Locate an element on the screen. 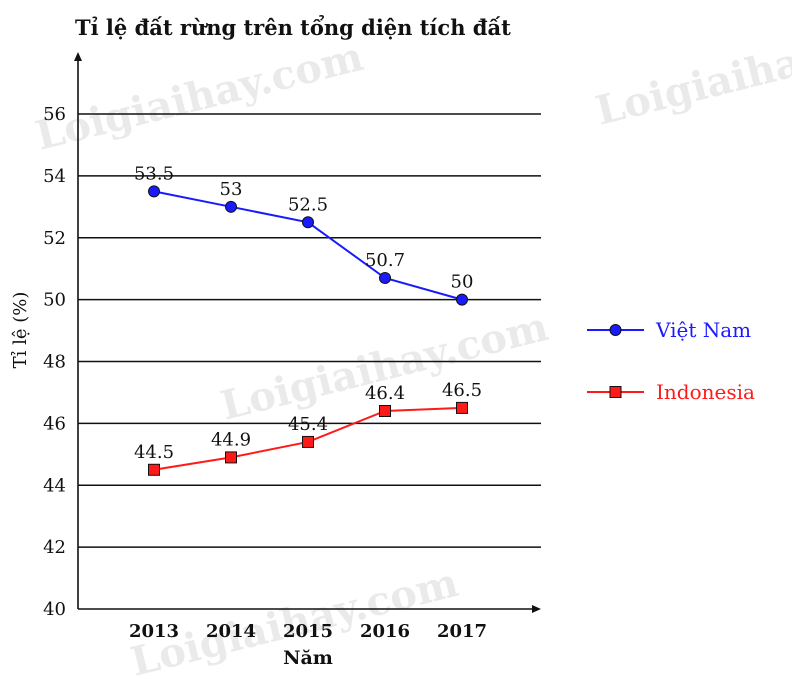 This screenshot has width=792, height=676. x-axis-label: Năm is located at coordinates (308, 658).